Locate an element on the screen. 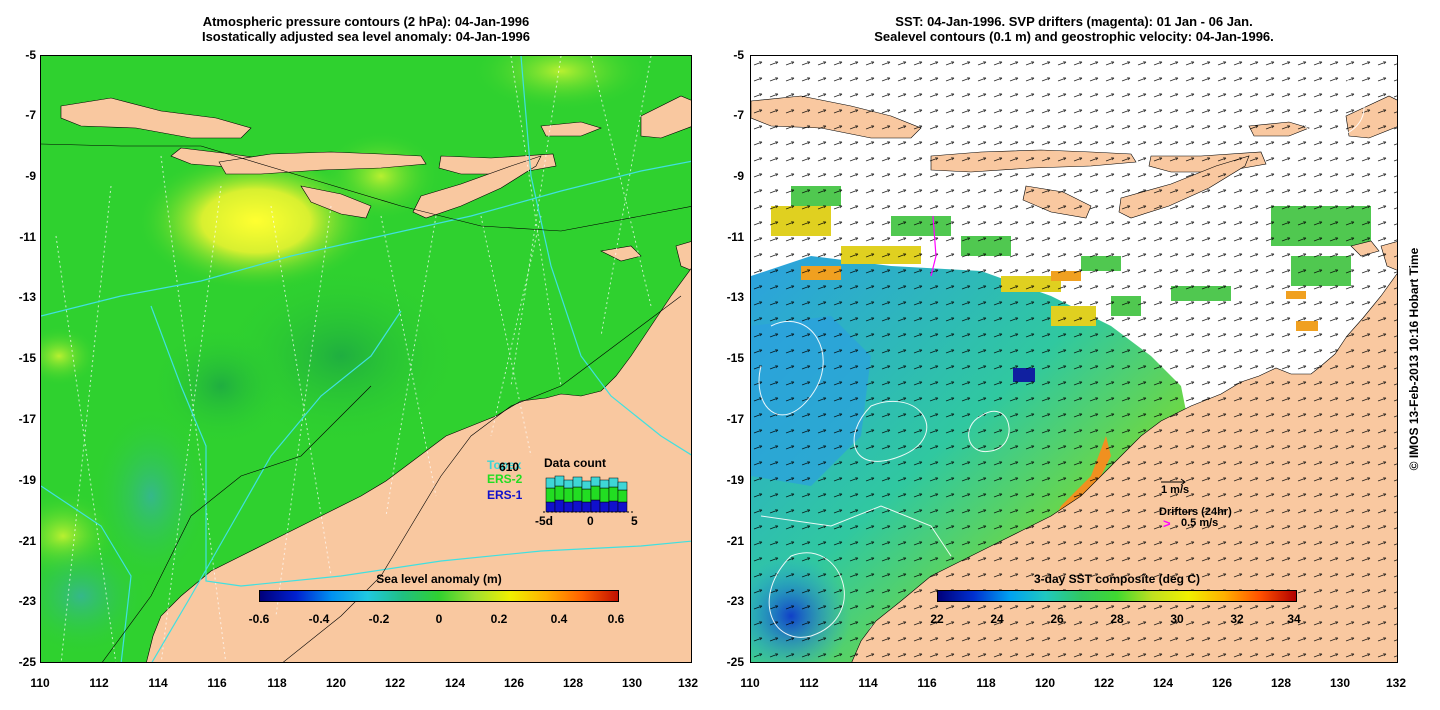 This screenshot has height=710, width=1440. lat-label-left: -5 is located at coordinates (30, 55).